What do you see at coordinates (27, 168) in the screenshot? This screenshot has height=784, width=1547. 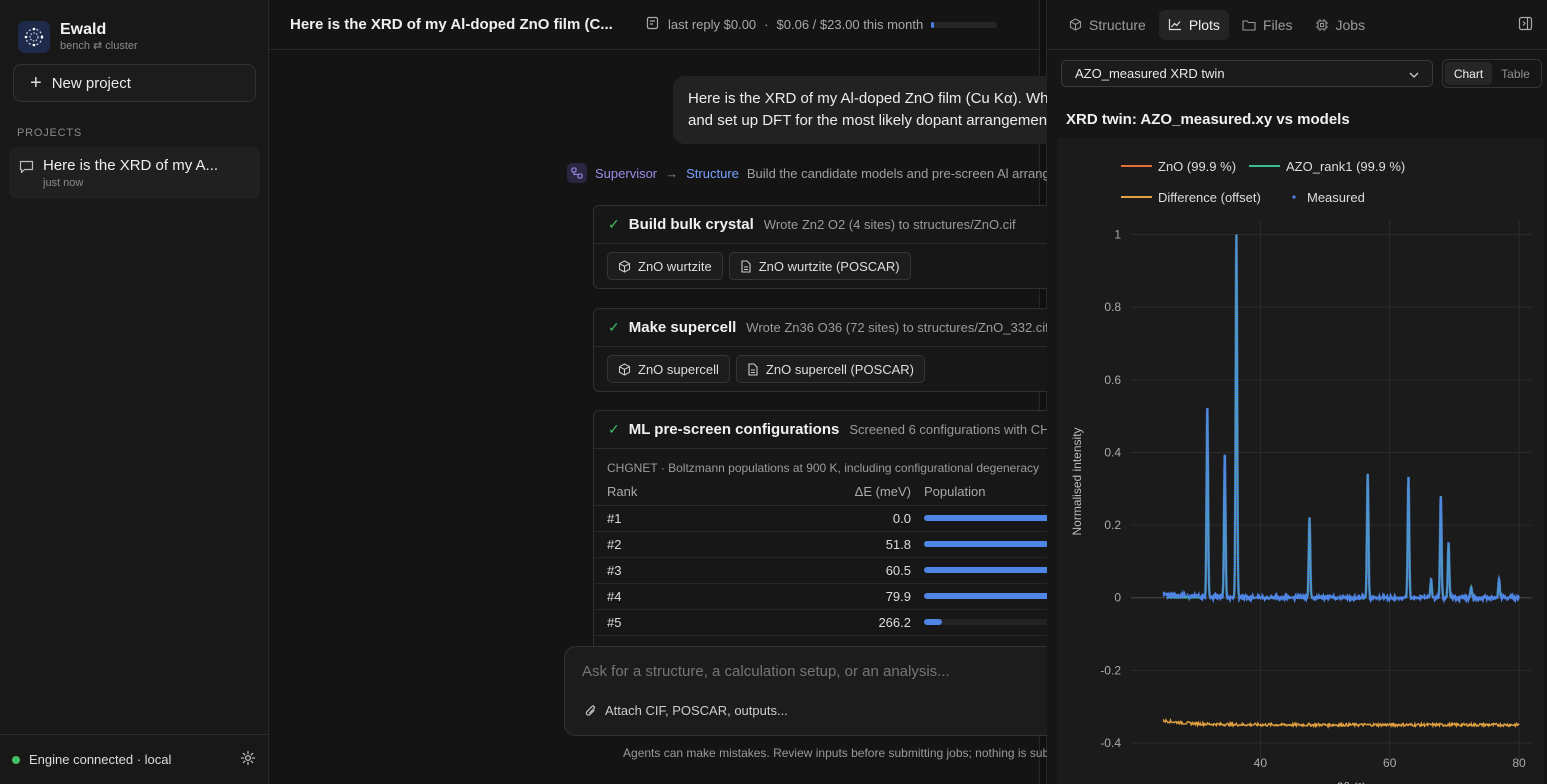 I see `chat-bubble-icon` at bounding box center [27, 168].